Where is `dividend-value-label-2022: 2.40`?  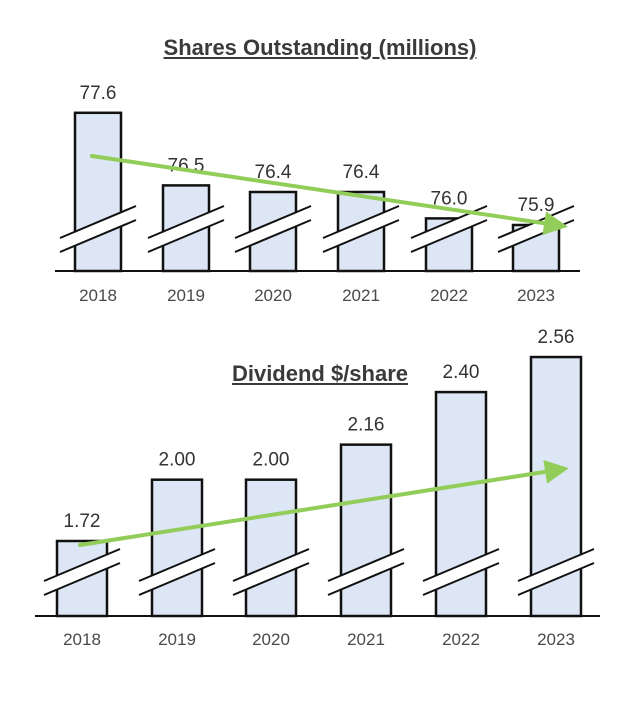 dividend-value-label-2022: 2.40 is located at coordinates (461, 372).